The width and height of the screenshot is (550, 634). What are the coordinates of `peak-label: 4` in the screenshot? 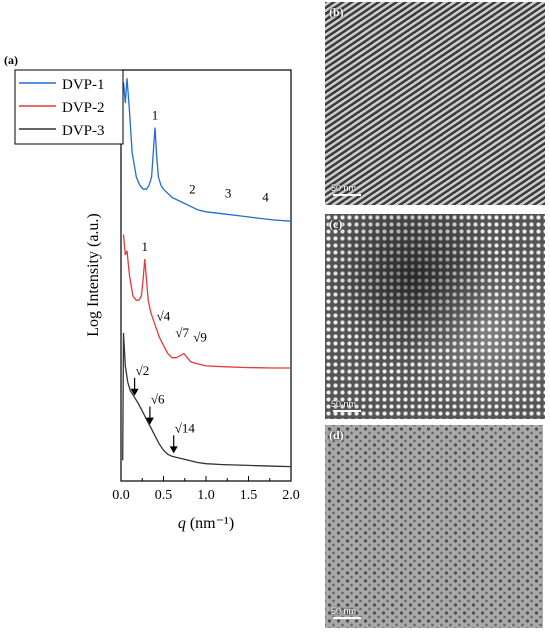 It's located at (265, 197).